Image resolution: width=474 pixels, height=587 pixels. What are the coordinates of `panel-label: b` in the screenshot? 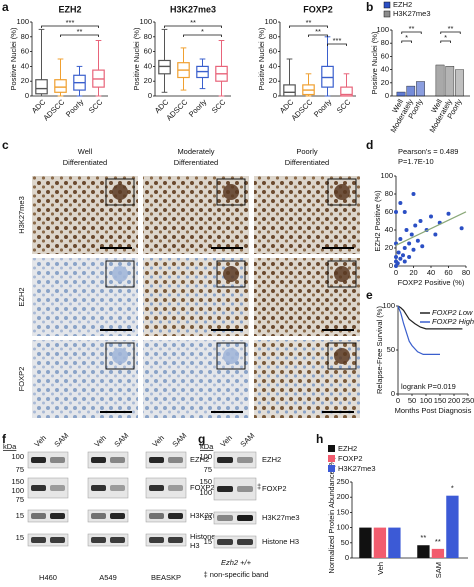 It's located at (369, 7).